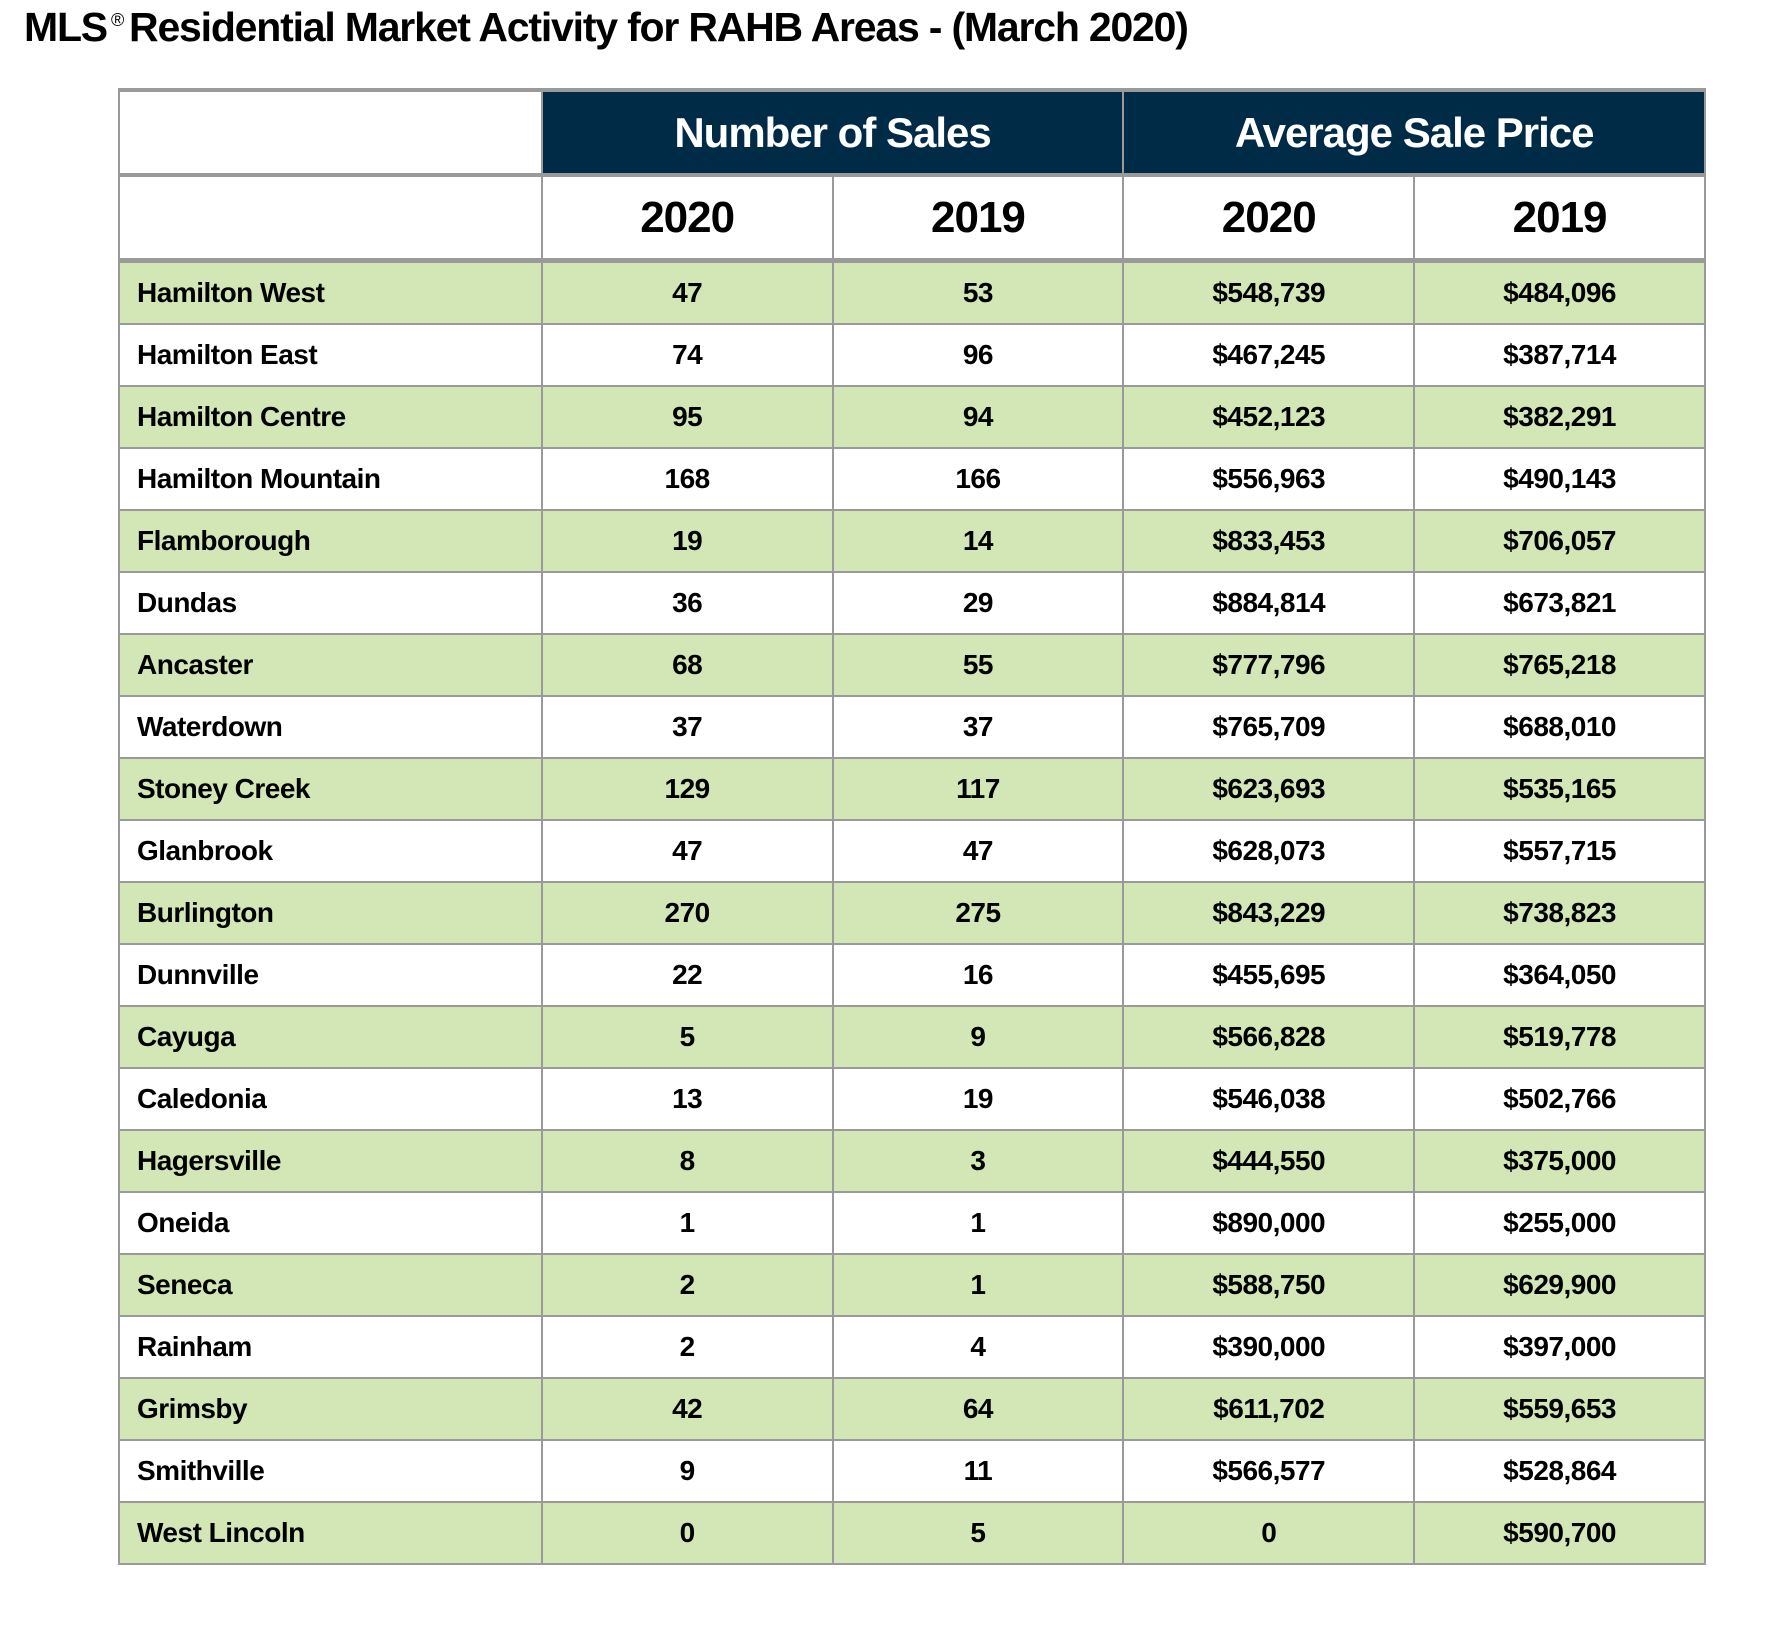 The width and height of the screenshot is (1784, 1648). Describe the element at coordinates (687, 1037) in the screenshot. I see `sales-2020-cell: 5` at that location.